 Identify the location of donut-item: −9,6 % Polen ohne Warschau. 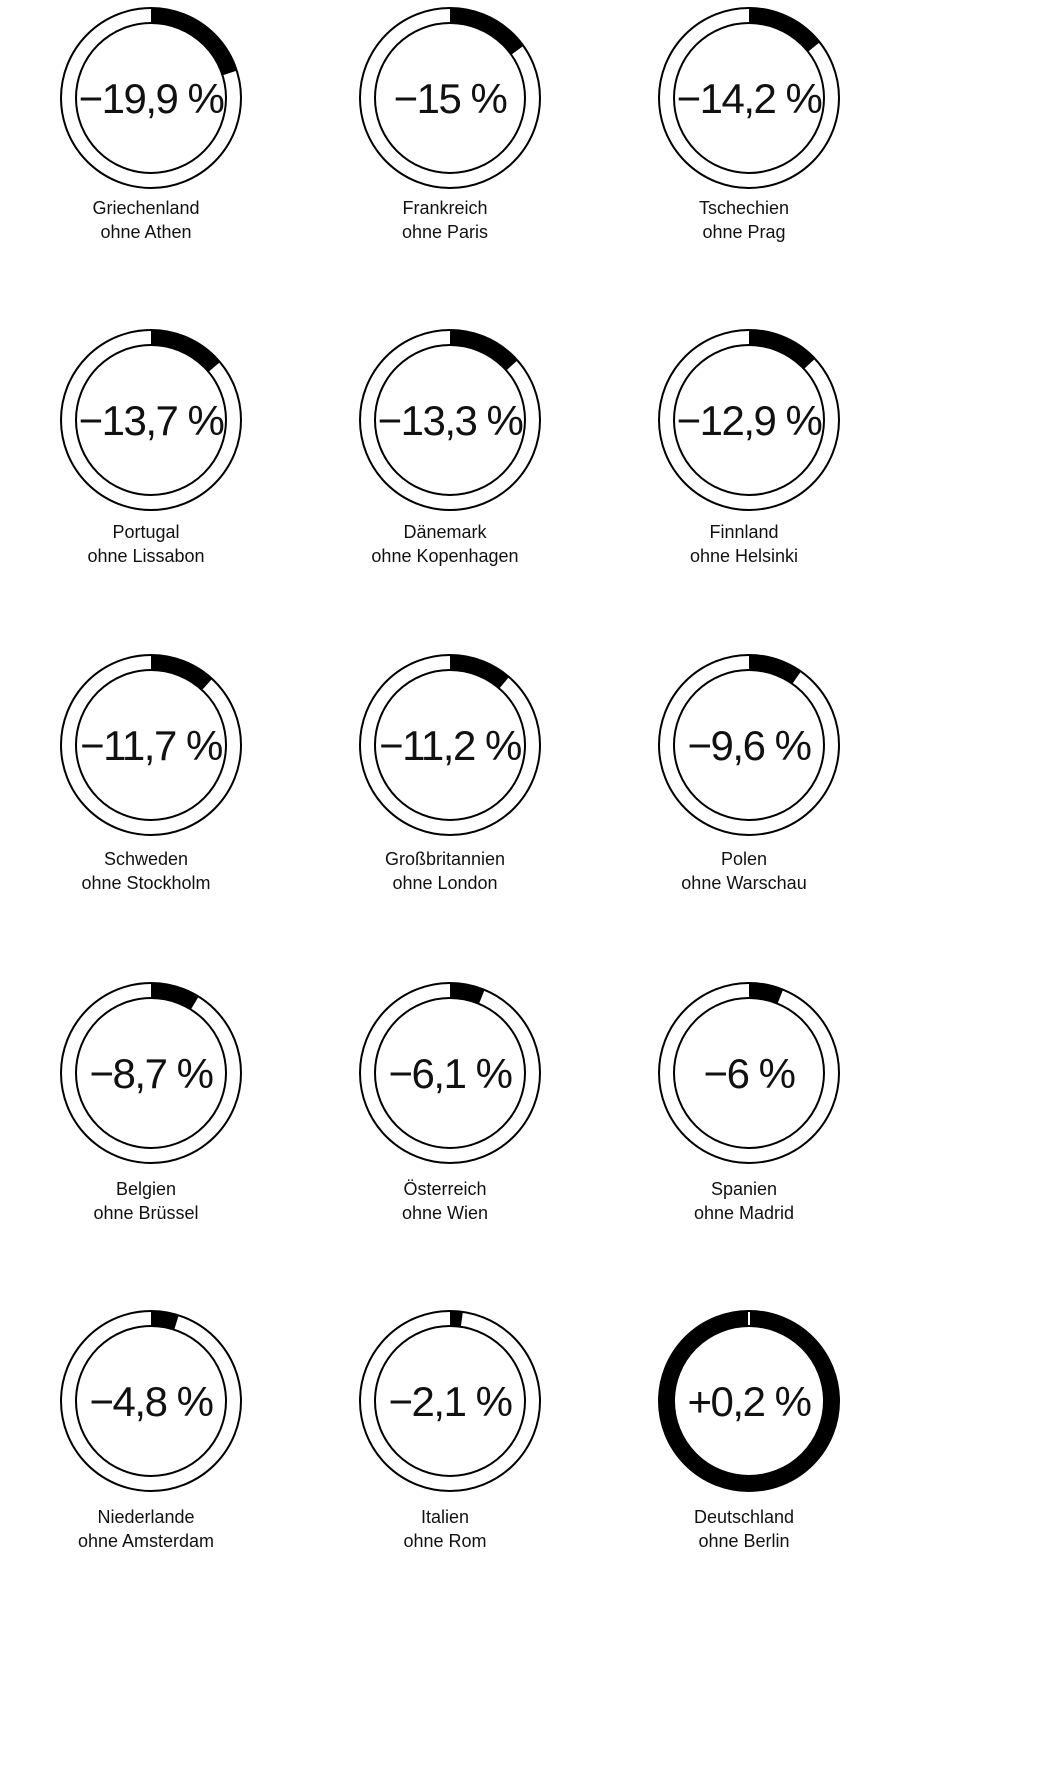
(749, 773).